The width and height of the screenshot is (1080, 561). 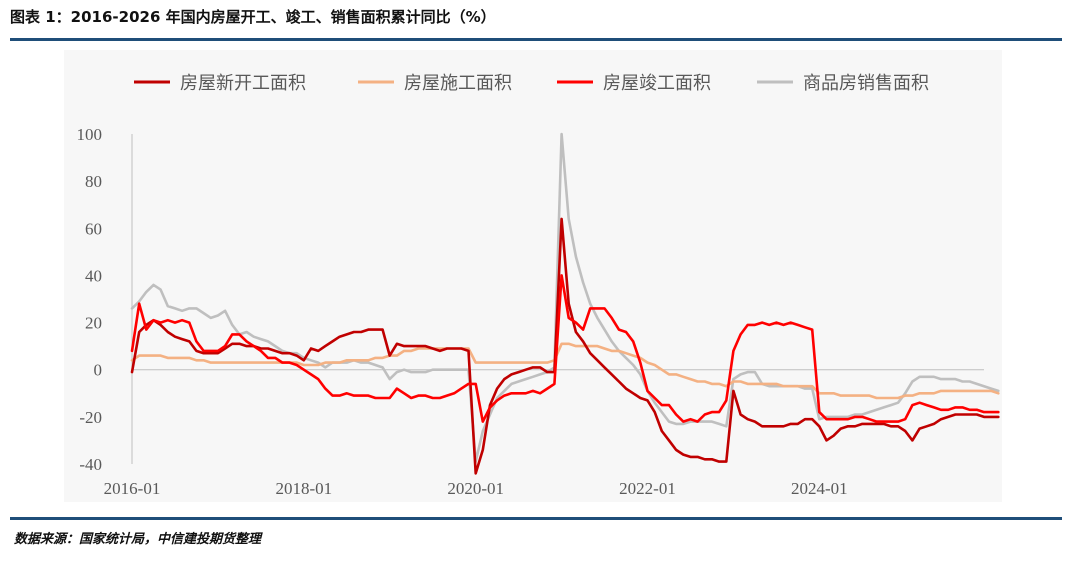 What do you see at coordinates (93, 181) in the screenshot?
I see `y-tick-label: 80` at bounding box center [93, 181].